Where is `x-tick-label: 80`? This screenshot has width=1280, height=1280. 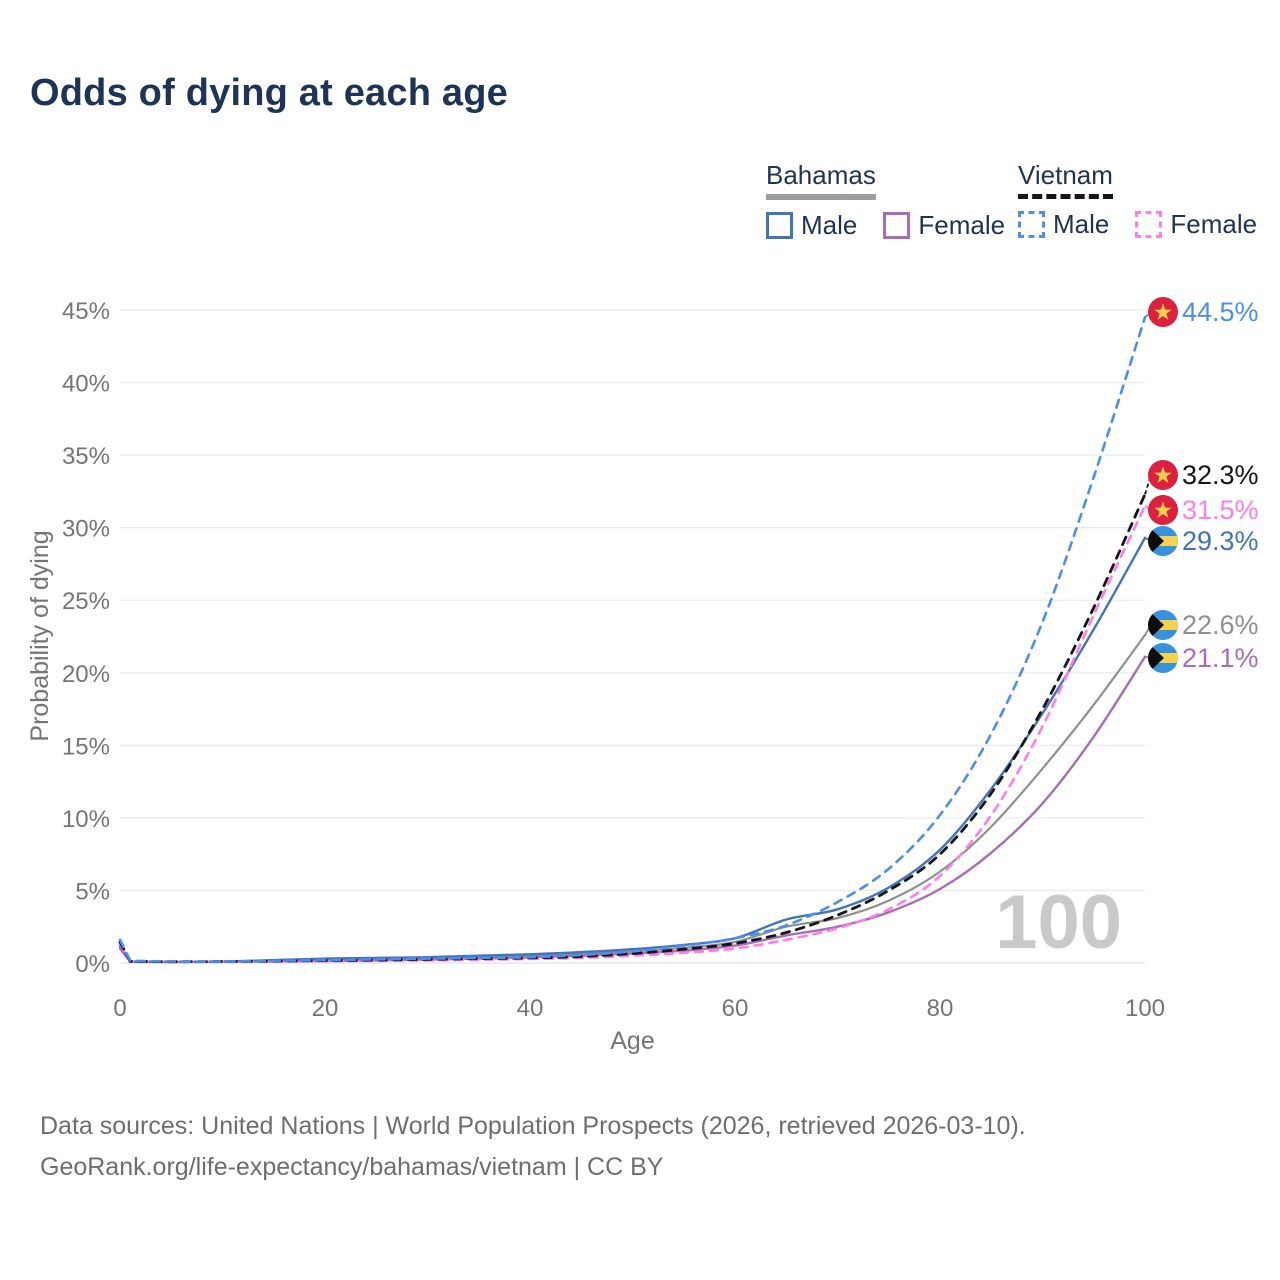
x-tick-label: 80 is located at coordinates (940, 1008).